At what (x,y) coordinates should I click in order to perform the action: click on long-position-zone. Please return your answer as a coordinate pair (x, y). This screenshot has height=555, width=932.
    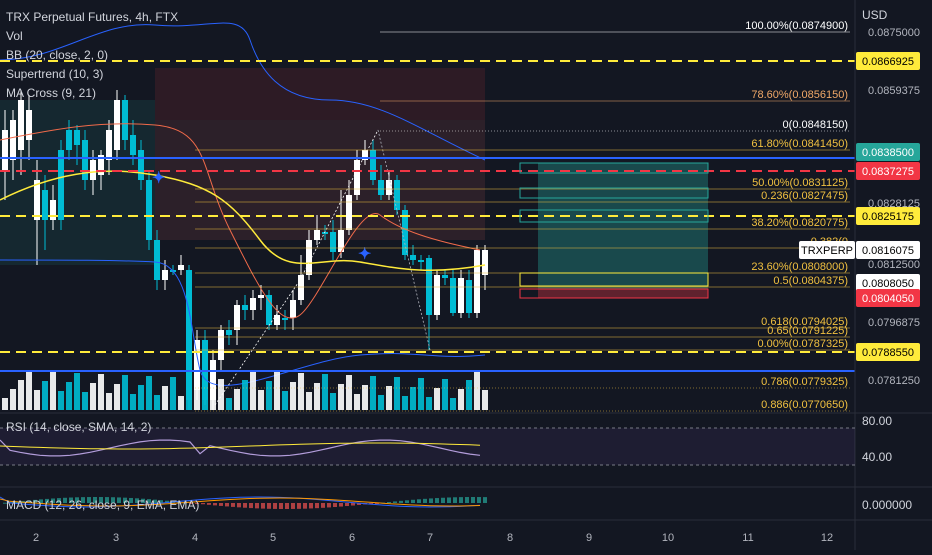
    Looking at the image, I should click on (623, 226).